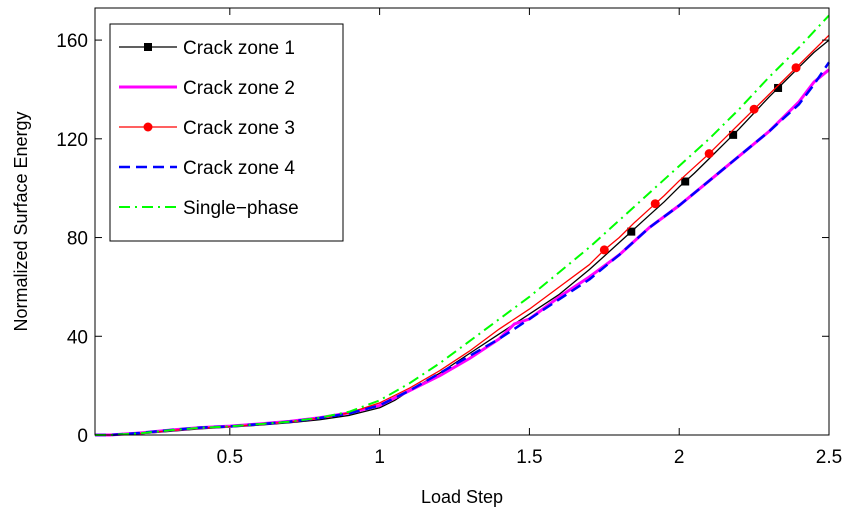  I want to click on y-tick-label: 80, so click(77, 239).